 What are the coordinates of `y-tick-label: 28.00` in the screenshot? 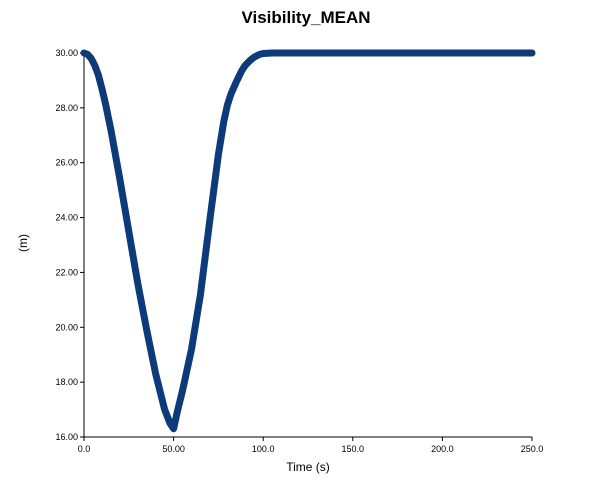 It's located at (66, 108).